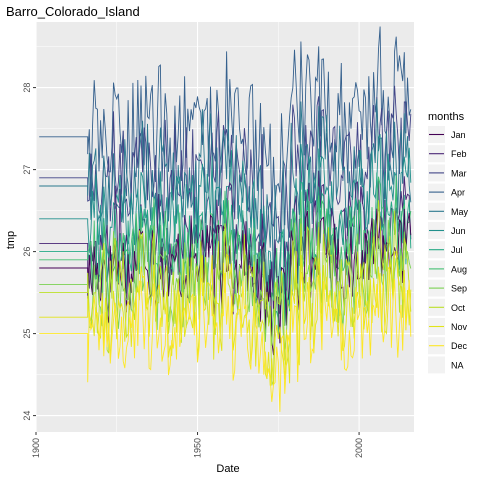  Describe the element at coordinates (27, 170) in the screenshot. I see `y-tick-label: 27` at that location.